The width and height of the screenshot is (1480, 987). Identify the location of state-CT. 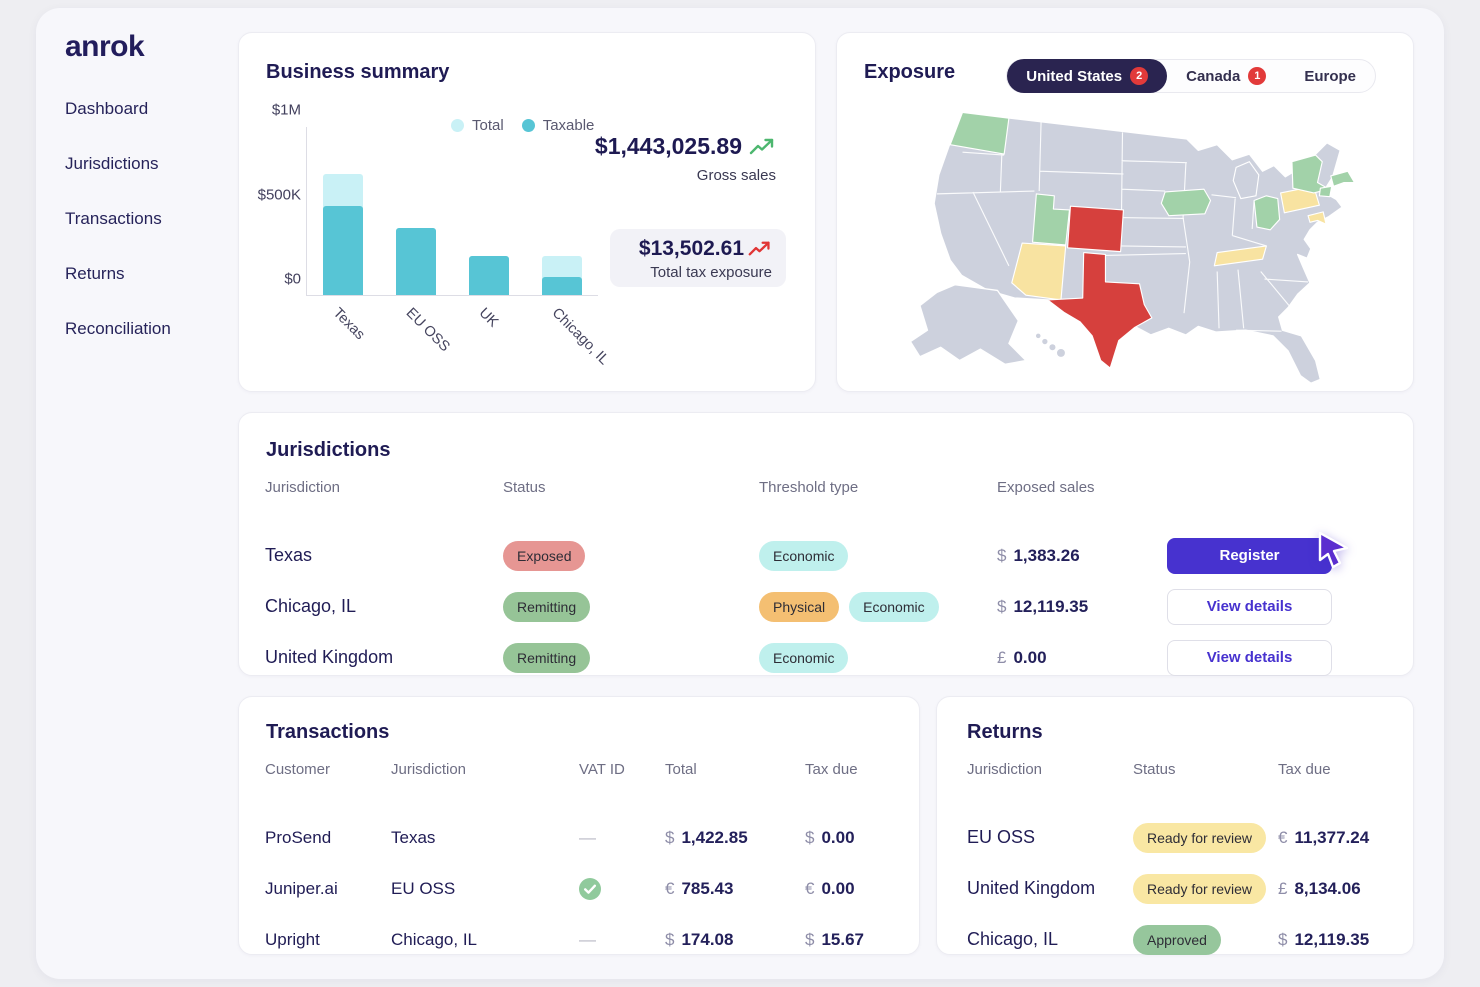
(1325, 191).